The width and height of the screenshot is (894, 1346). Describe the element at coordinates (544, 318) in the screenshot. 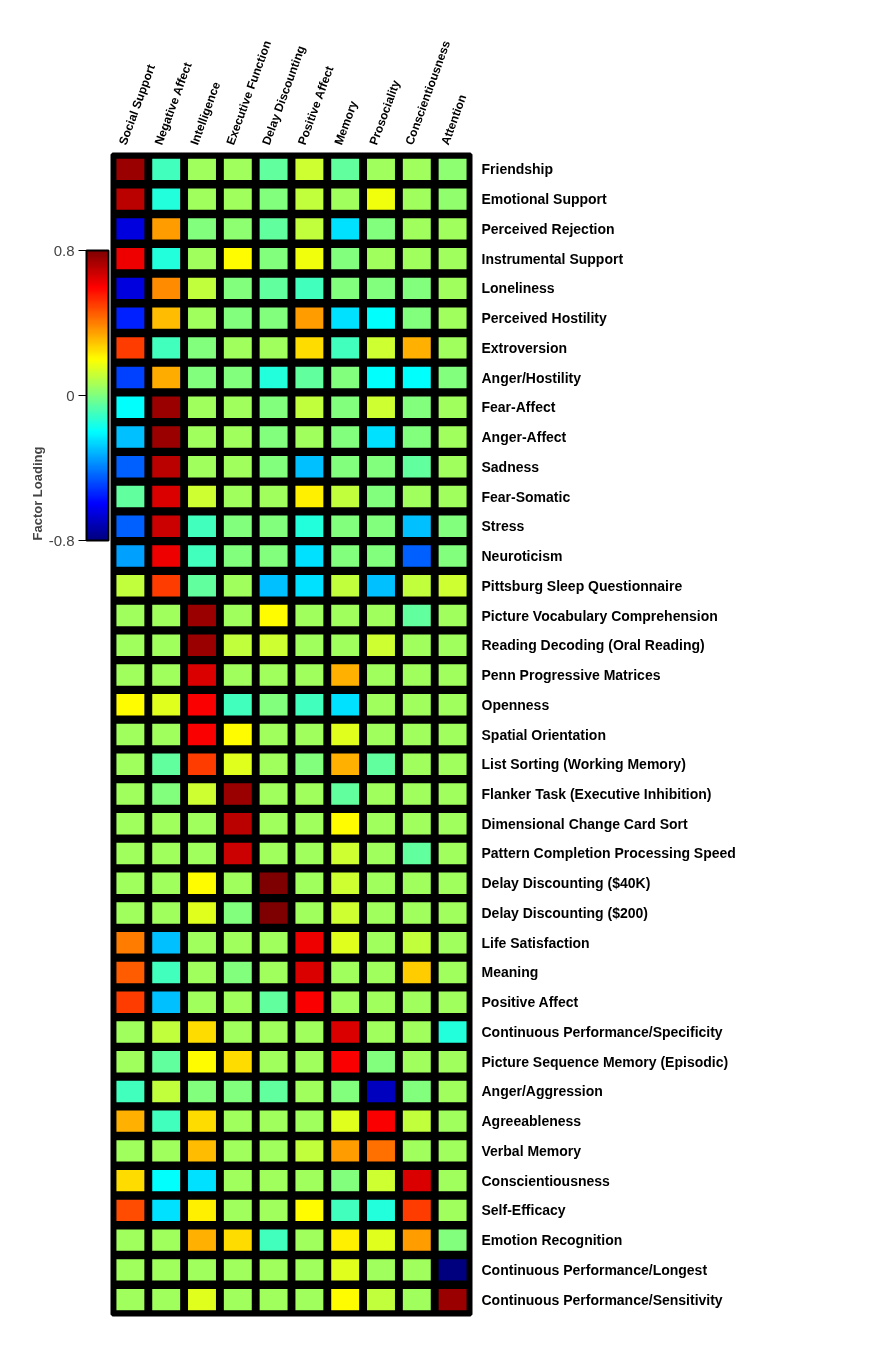

I see `y-tick-label: Perceived Hostility` at that location.